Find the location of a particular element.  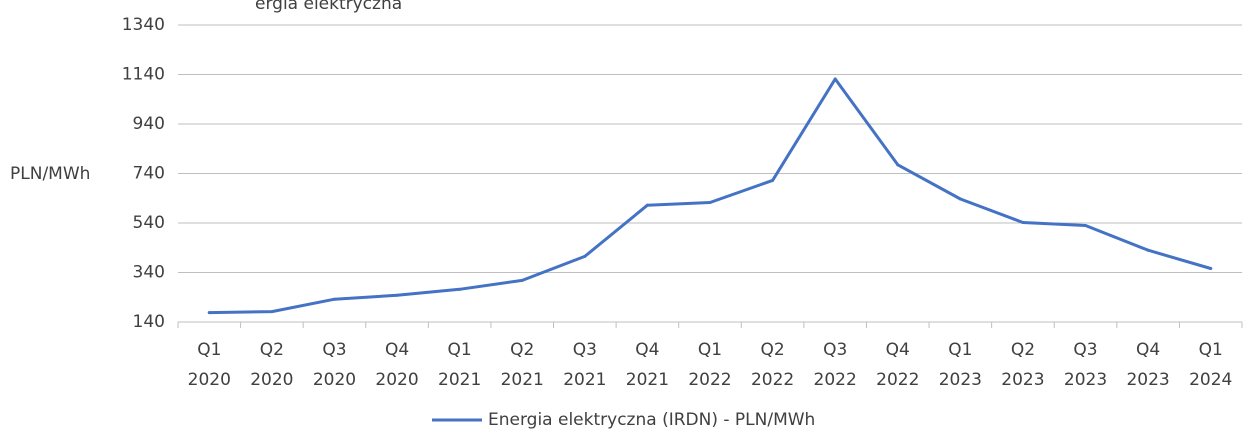

y-tick-label: 140 is located at coordinates (149, 322).